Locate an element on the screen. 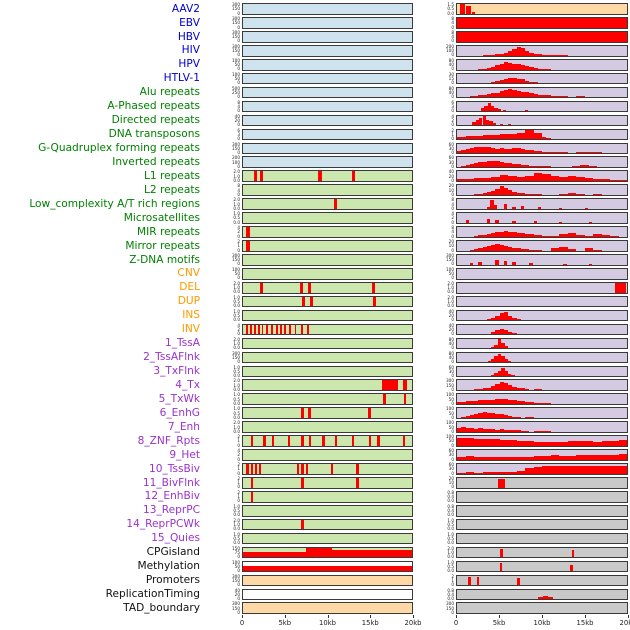 The width and height of the screenshot is (630, 630). y-tick-label: 30 is located at coordinates (451, 148).